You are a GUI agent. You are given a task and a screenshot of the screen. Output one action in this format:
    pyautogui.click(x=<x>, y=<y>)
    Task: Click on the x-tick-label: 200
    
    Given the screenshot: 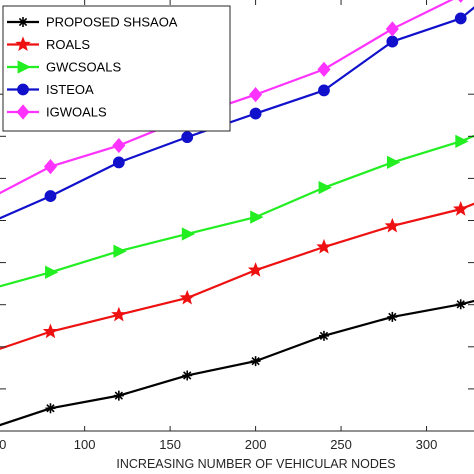 What is the action you would take?
    pyautogui.click(x=256, y=444)
    